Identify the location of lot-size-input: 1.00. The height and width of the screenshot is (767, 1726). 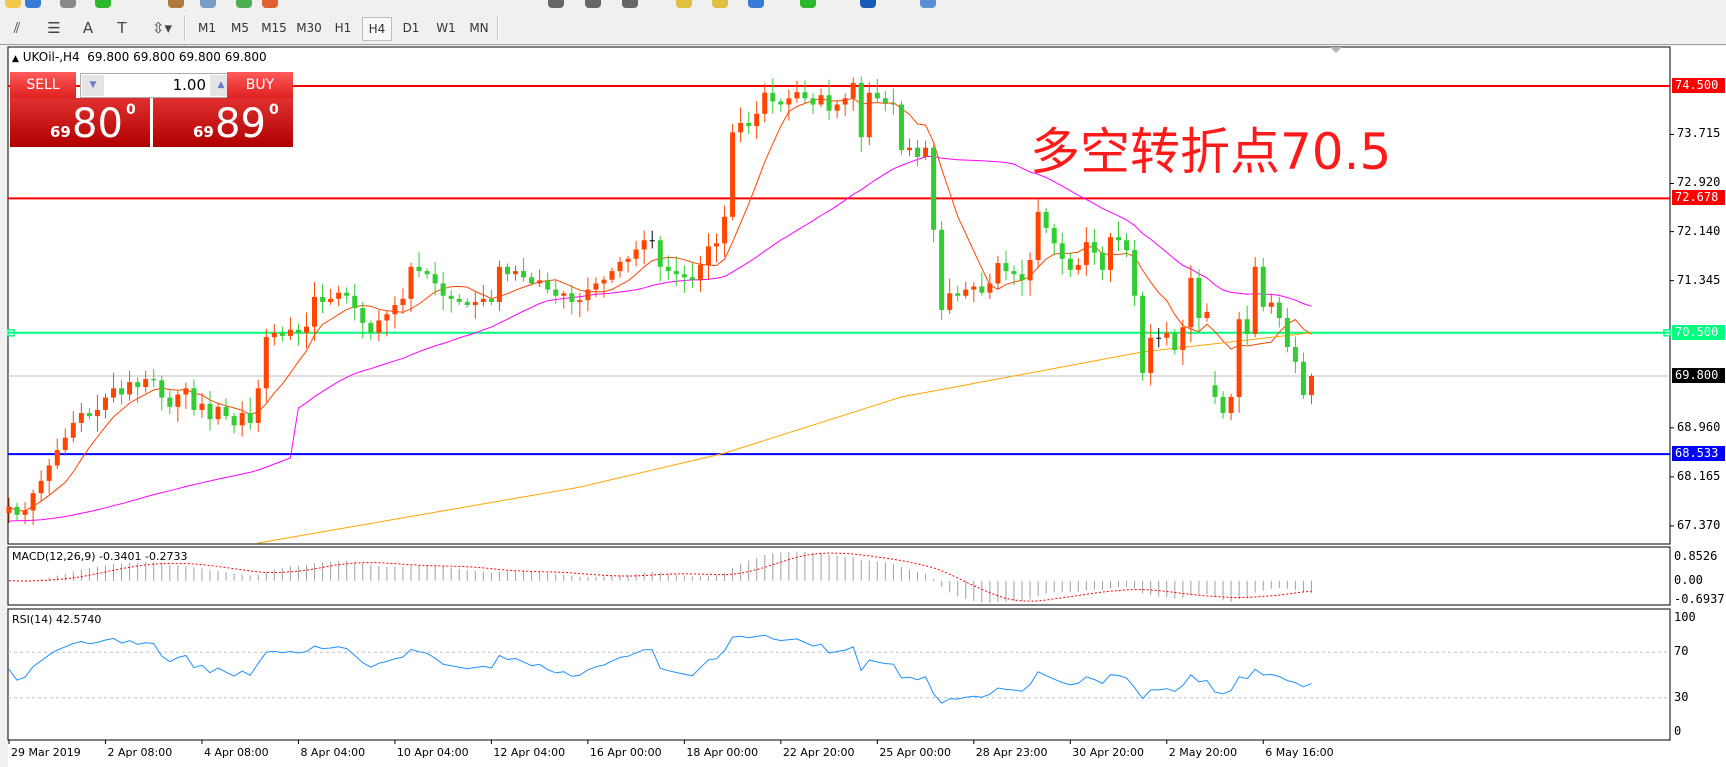
(189, 85).